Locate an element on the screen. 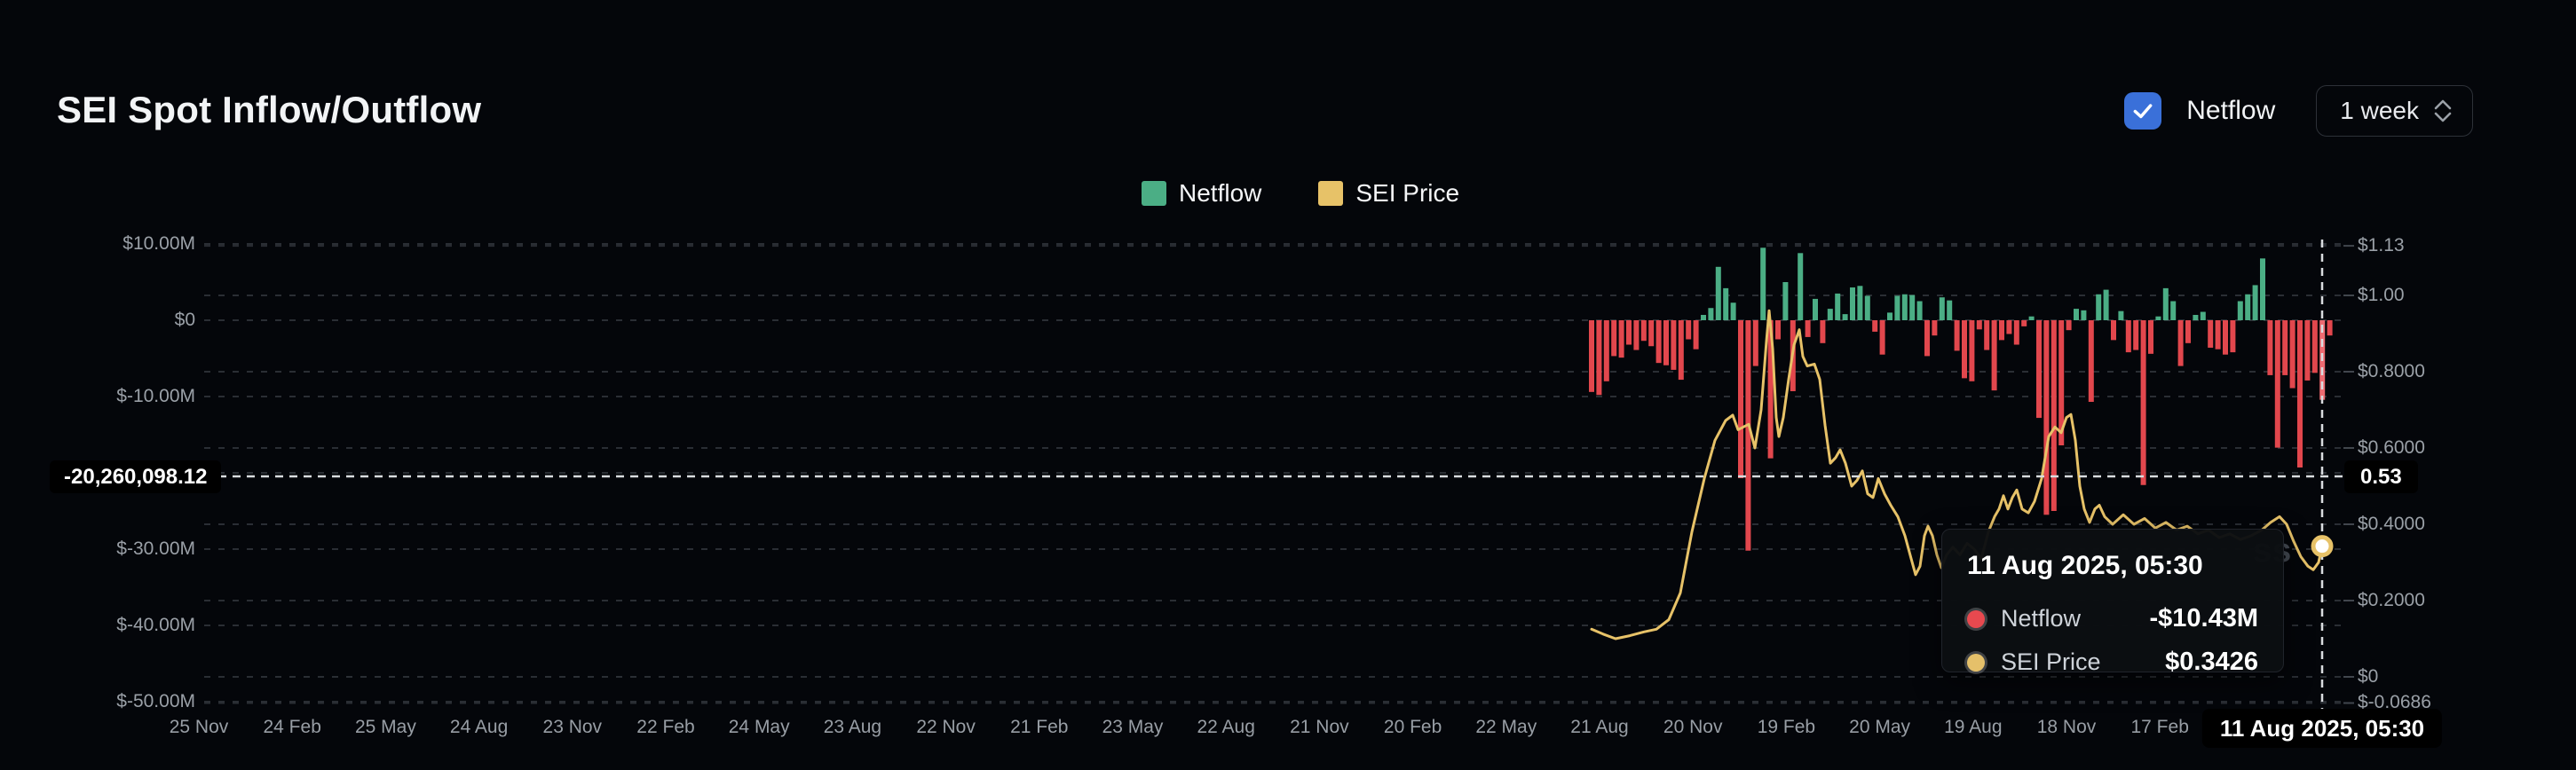  netflow-checkbox-label: Netflow is located at coordinates (2231, 110).